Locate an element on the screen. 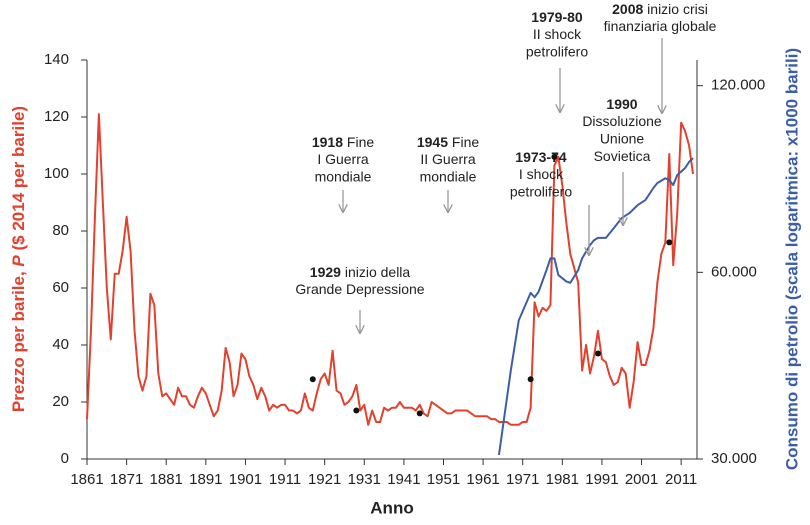  annotation-title: 1918 Fine is located at coordinates (343, 142).